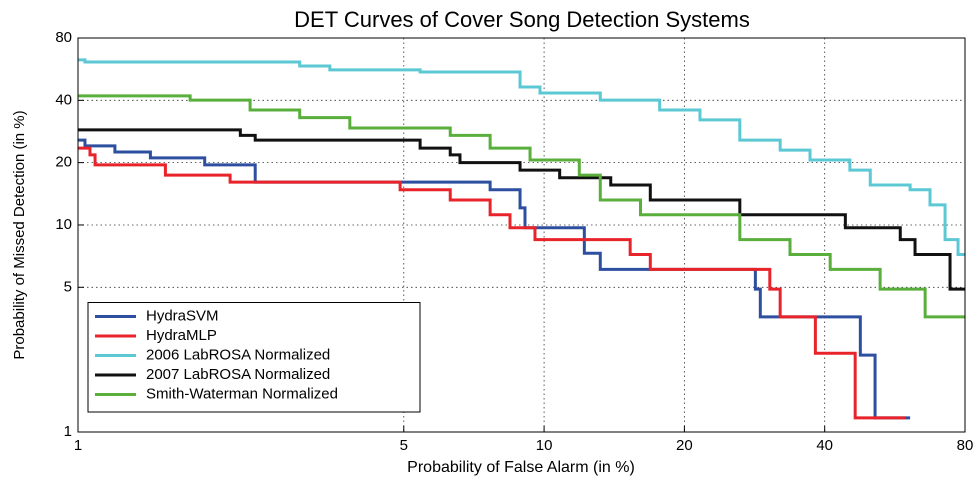 The image size is (980, 479). Describe the element at coordinates (181, 335) in the screenshot. I see `legend-label: HydraMLP` at that location.